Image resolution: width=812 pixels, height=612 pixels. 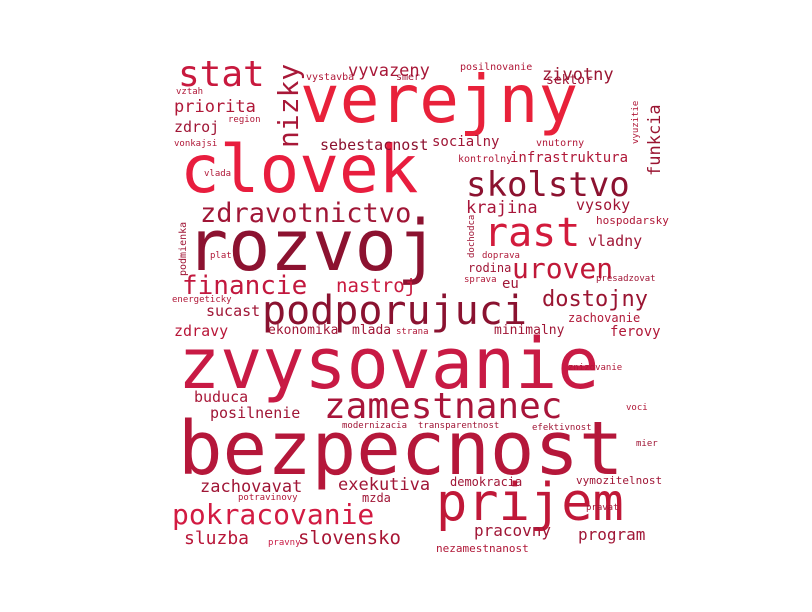 I want to click on word: vysoky, so click(x=603, y=205).